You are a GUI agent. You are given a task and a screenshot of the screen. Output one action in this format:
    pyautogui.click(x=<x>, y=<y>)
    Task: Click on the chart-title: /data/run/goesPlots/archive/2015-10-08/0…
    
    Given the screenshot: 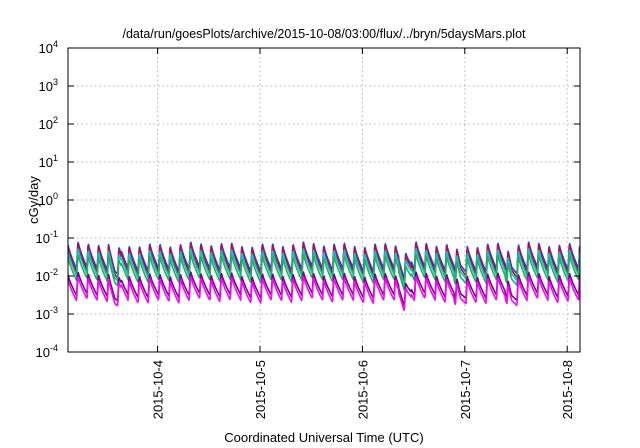 What is the action you would take?
    pyautogui.click(x=324, y=34)
    